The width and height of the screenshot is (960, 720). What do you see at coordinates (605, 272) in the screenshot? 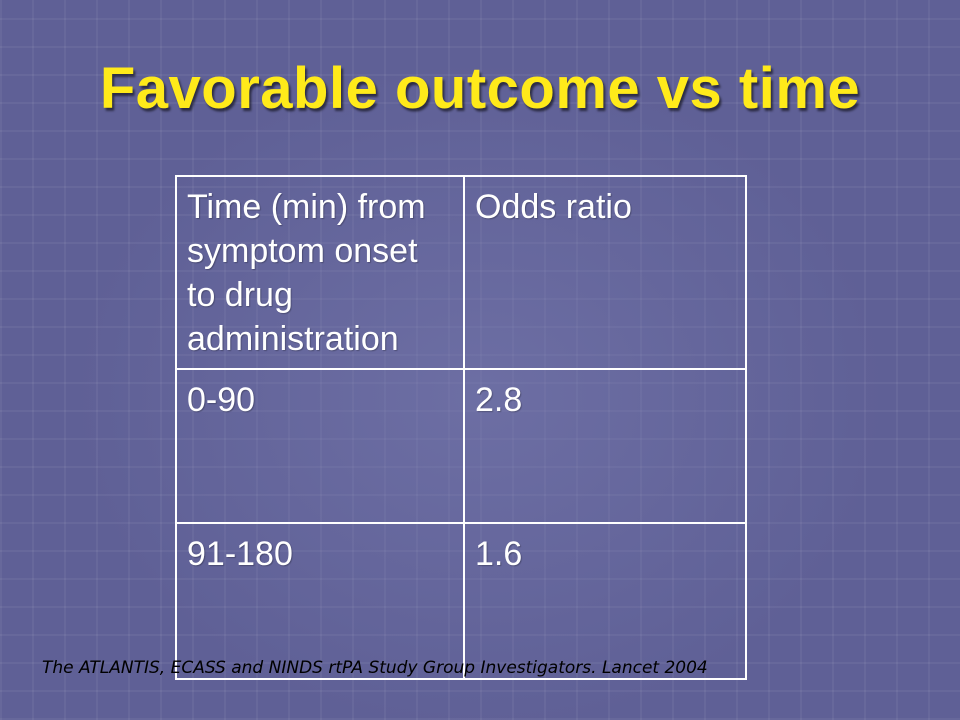
I see `header-odds-ratio: Odds ratio` at bounding box center [605, 272].